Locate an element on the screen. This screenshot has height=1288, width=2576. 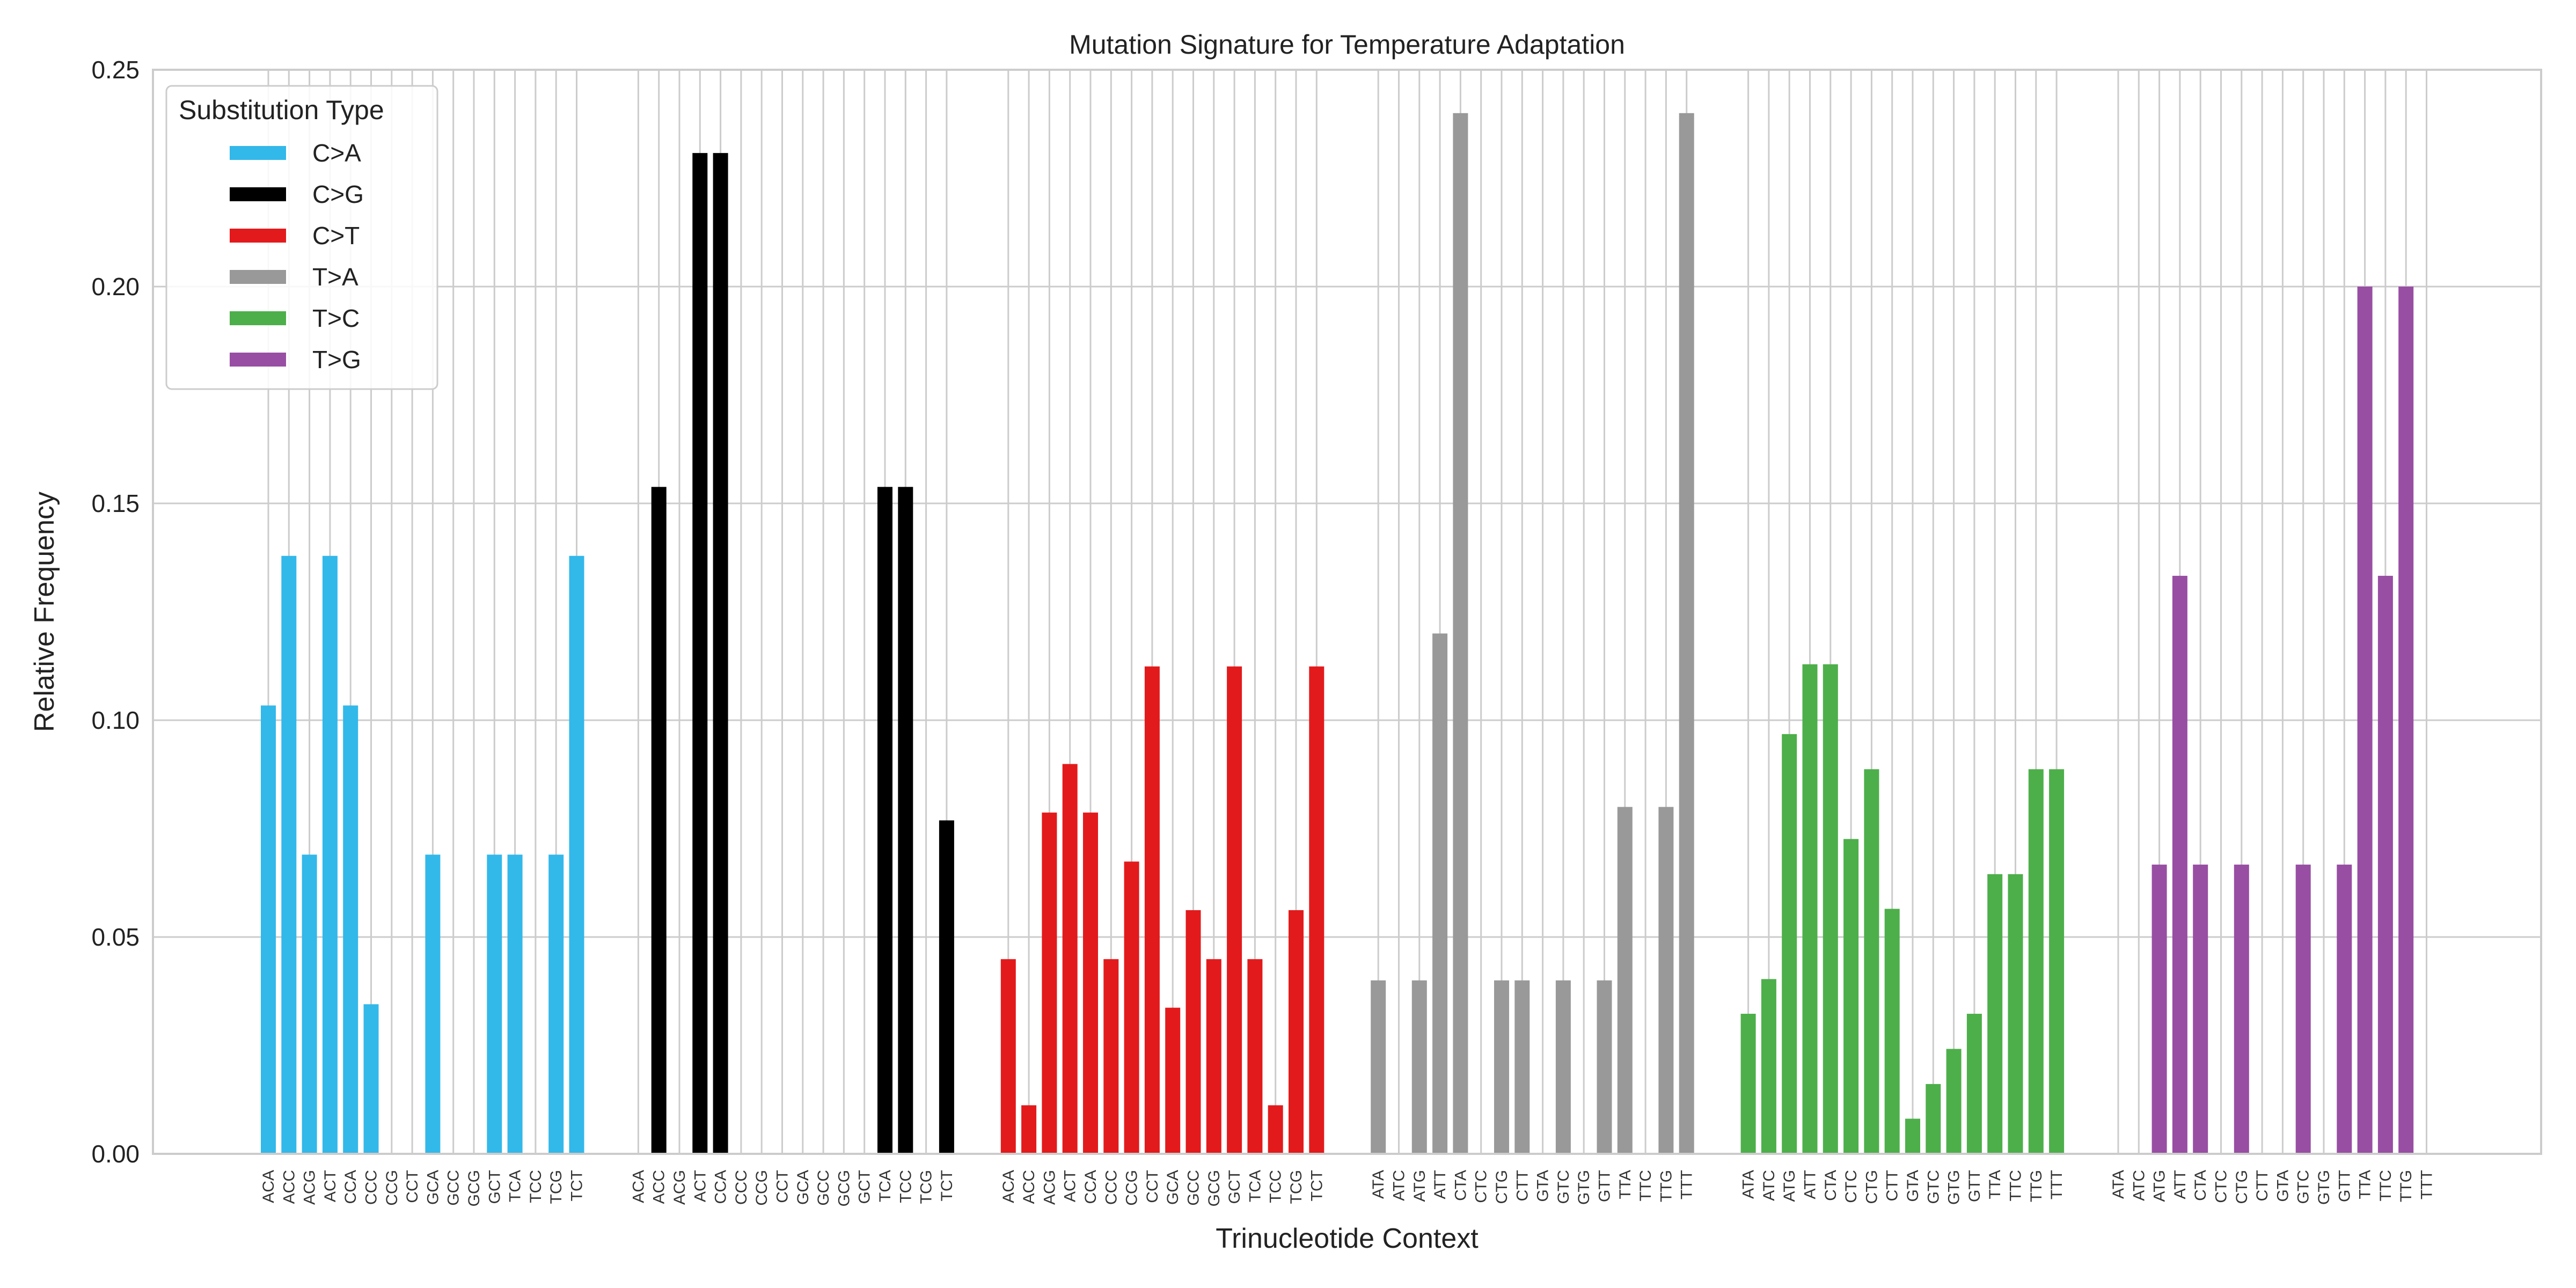
x-tick-label: GCC is located at coordinates (454, 1188).